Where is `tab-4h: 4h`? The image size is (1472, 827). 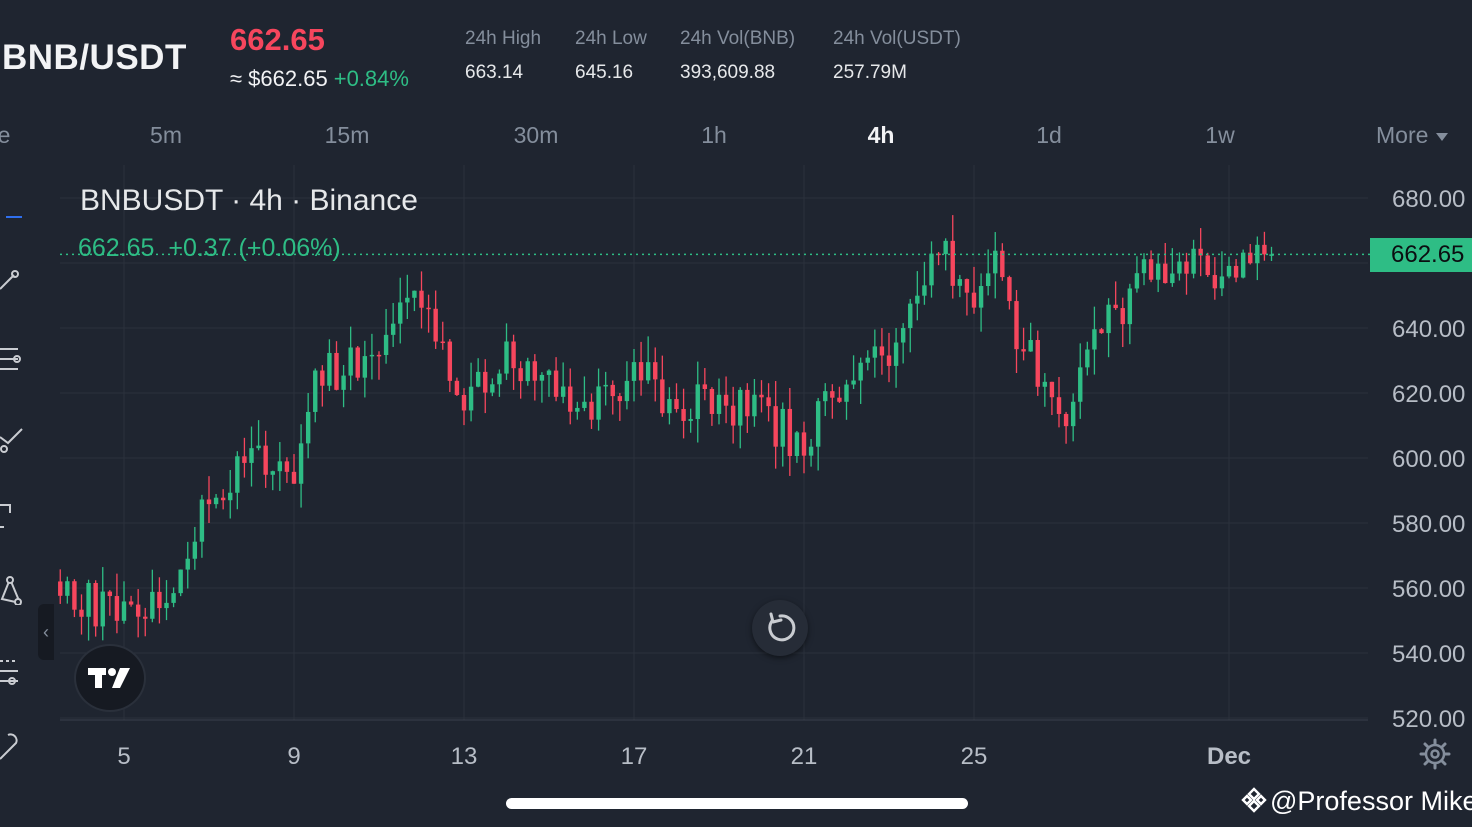
tab-4h: 4h is located at coordinates (881, 135).